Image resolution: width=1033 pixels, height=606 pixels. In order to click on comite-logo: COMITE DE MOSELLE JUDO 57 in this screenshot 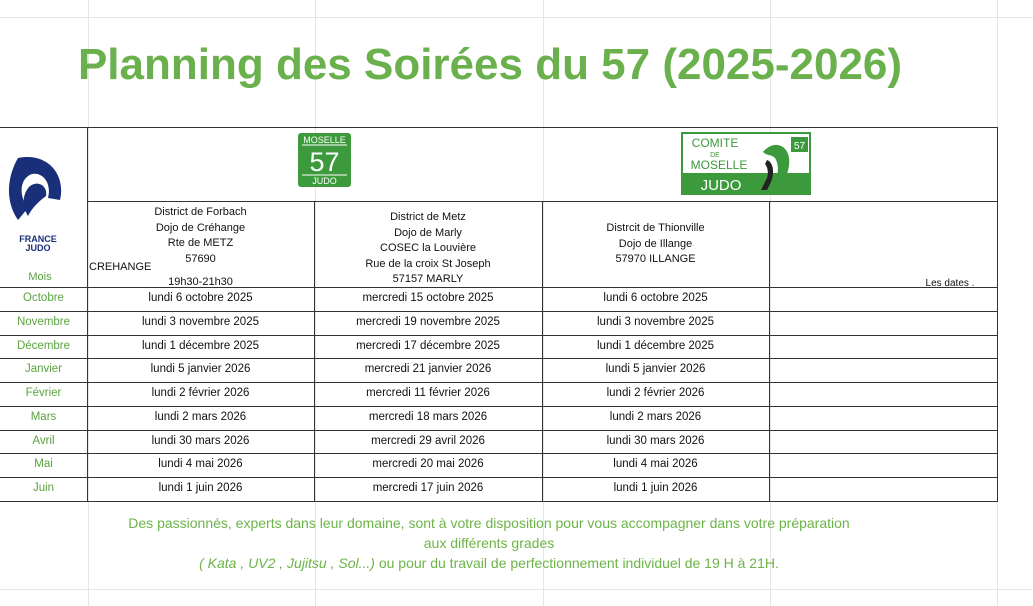, I will do `click(746, 163)`.